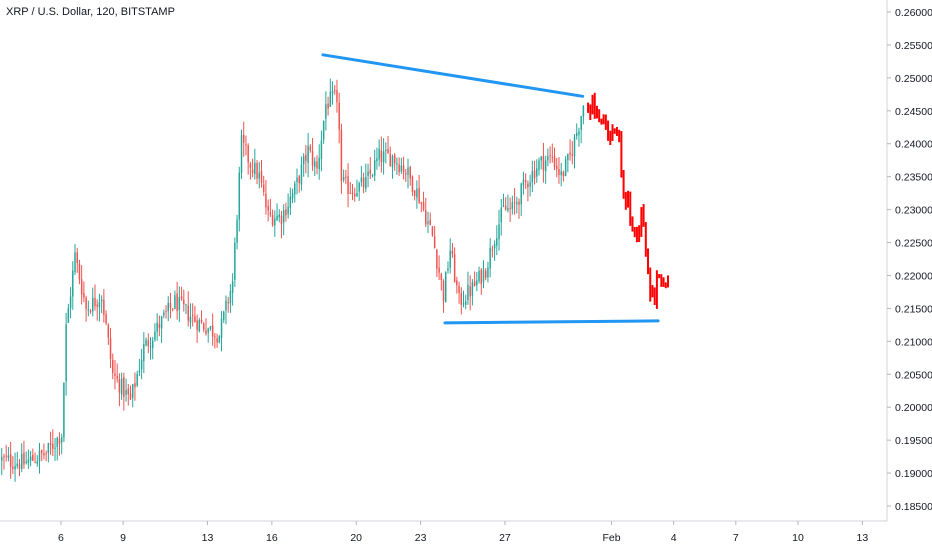 The image size is (932, 555). Describe the element at coordinates (272, 538) in the screenshot. I see `x-tick-label: 16` at that location.